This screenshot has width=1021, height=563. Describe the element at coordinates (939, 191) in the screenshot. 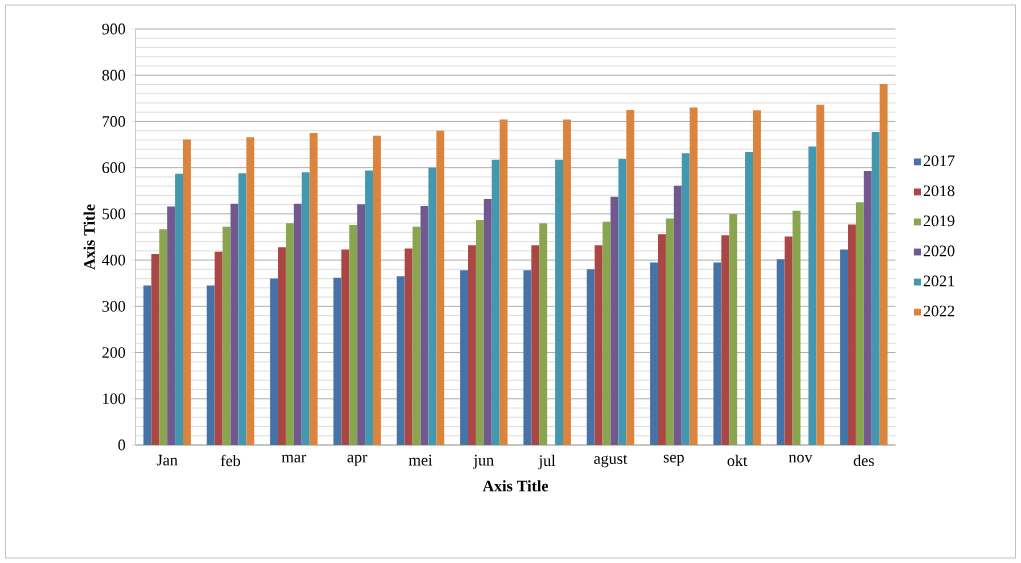

I see `legend-label: 2018` at that location.